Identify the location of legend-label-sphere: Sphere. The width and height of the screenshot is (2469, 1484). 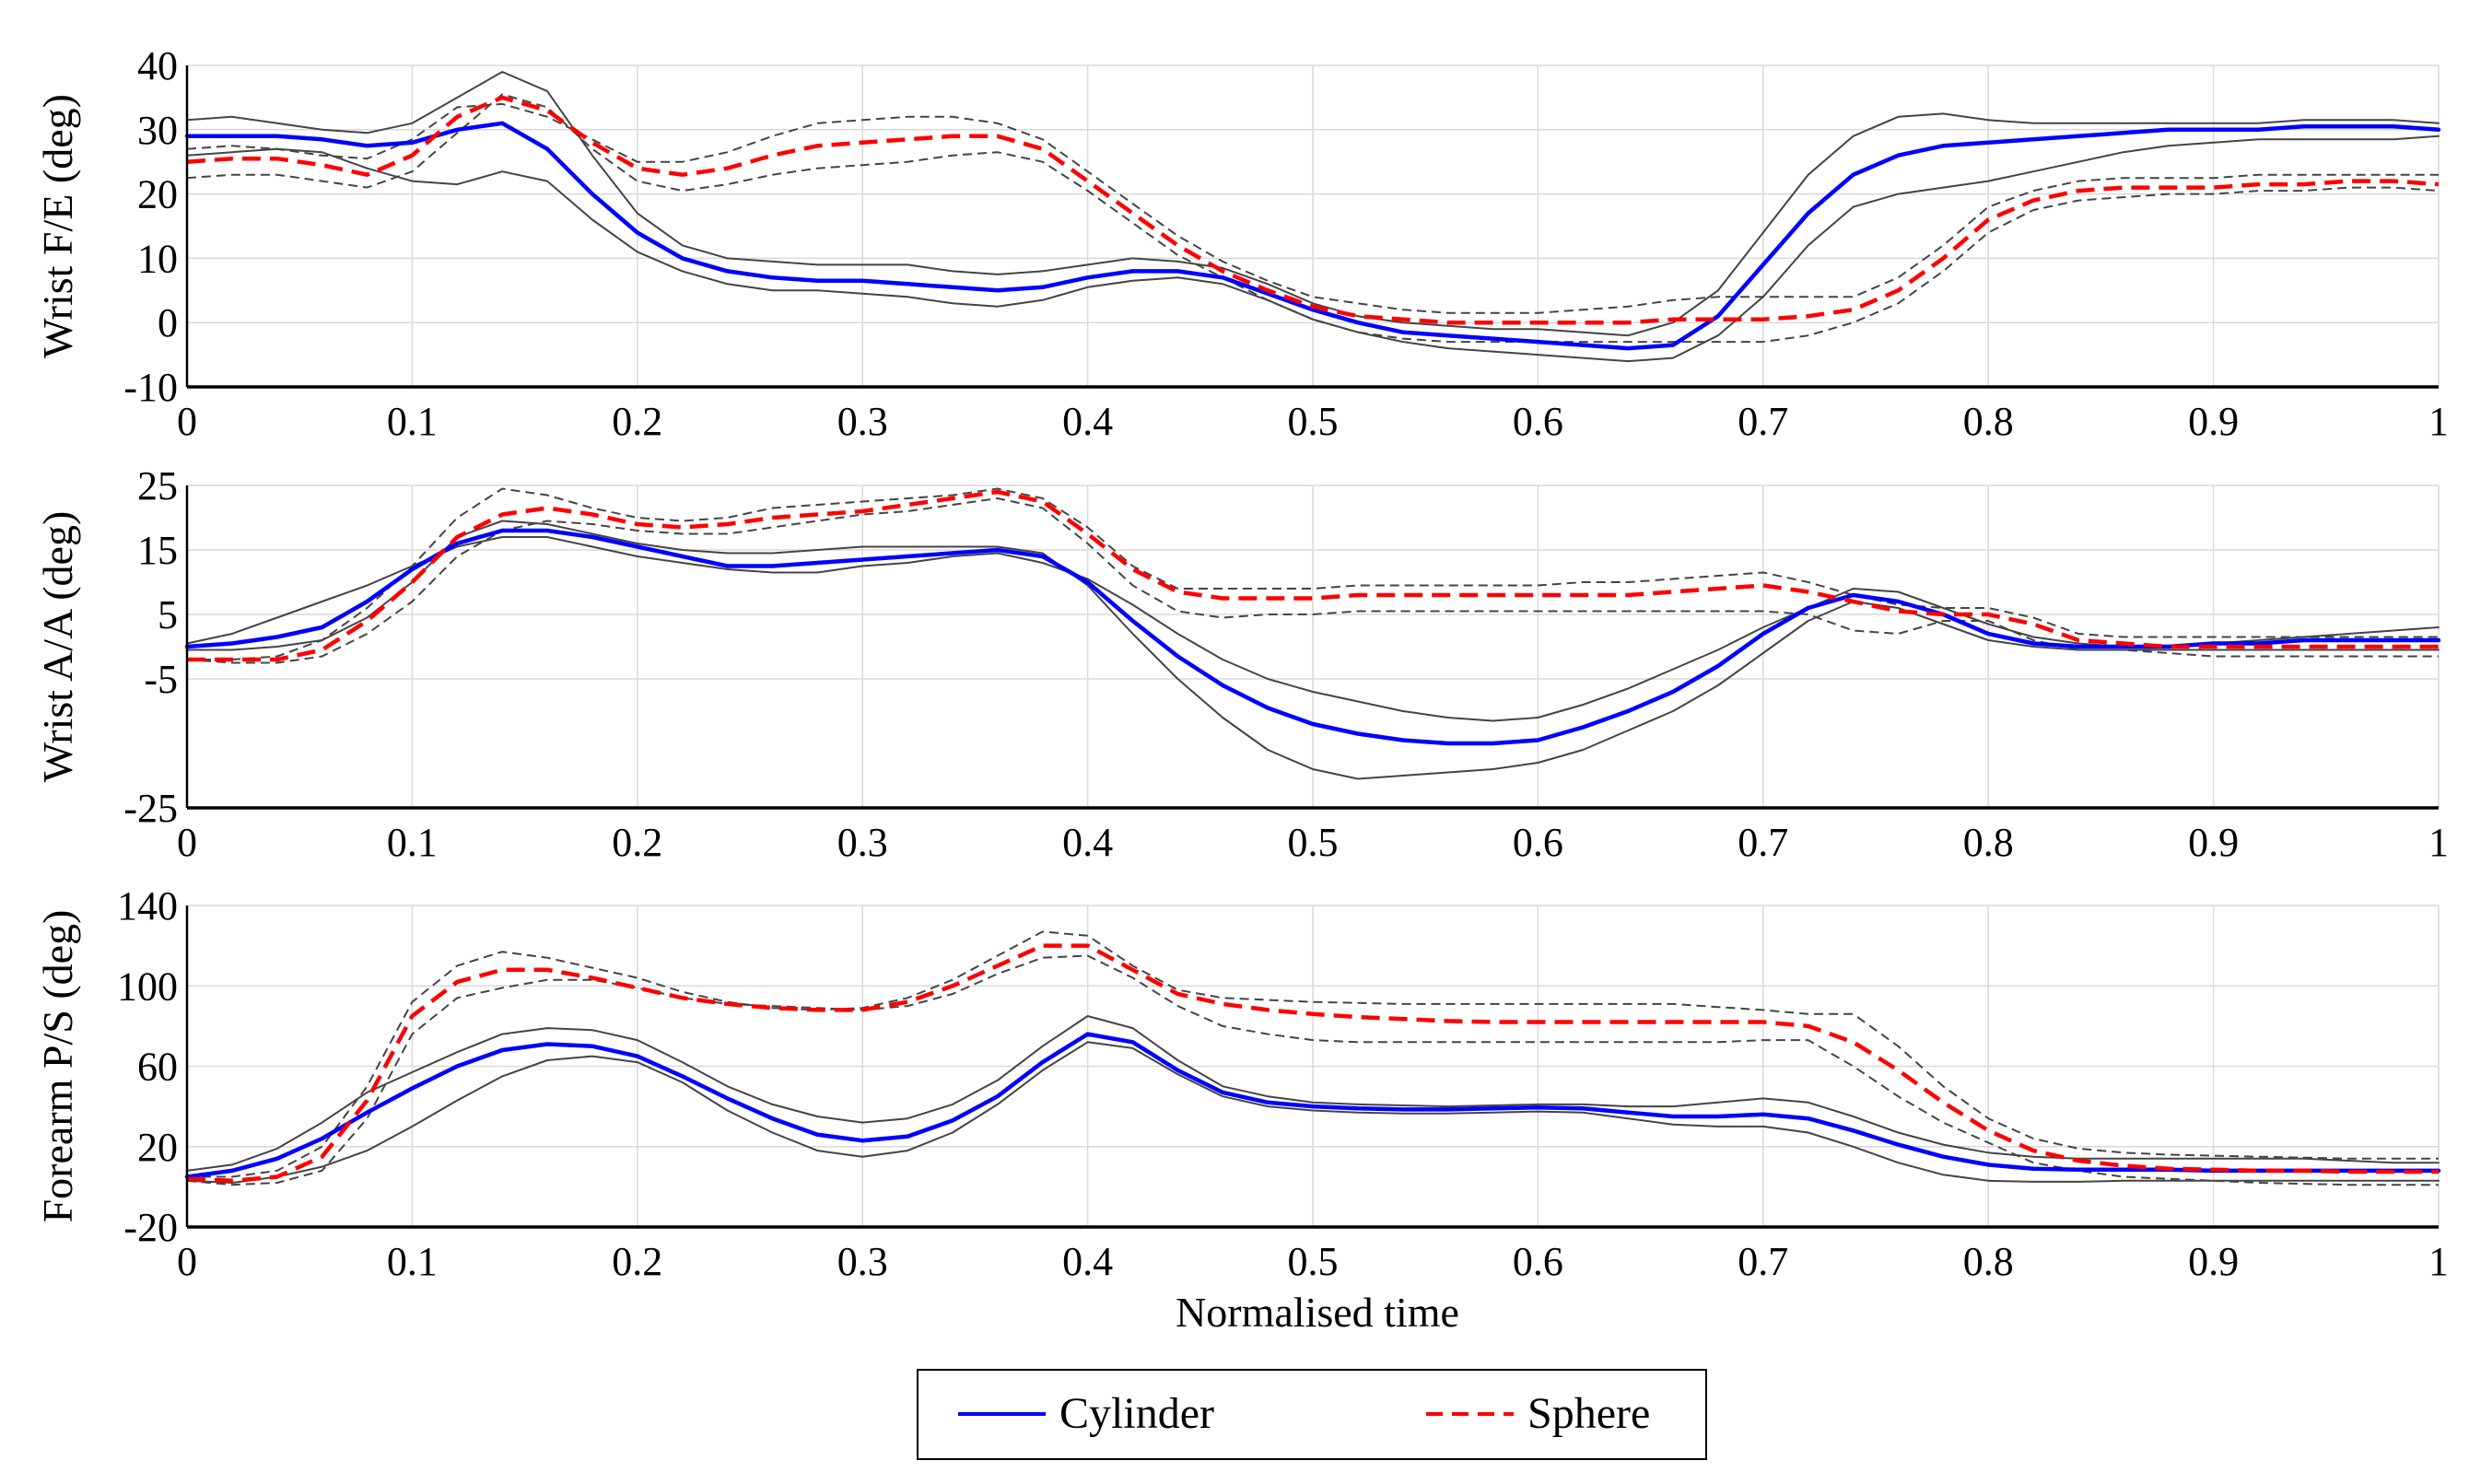
(1588, 1413).